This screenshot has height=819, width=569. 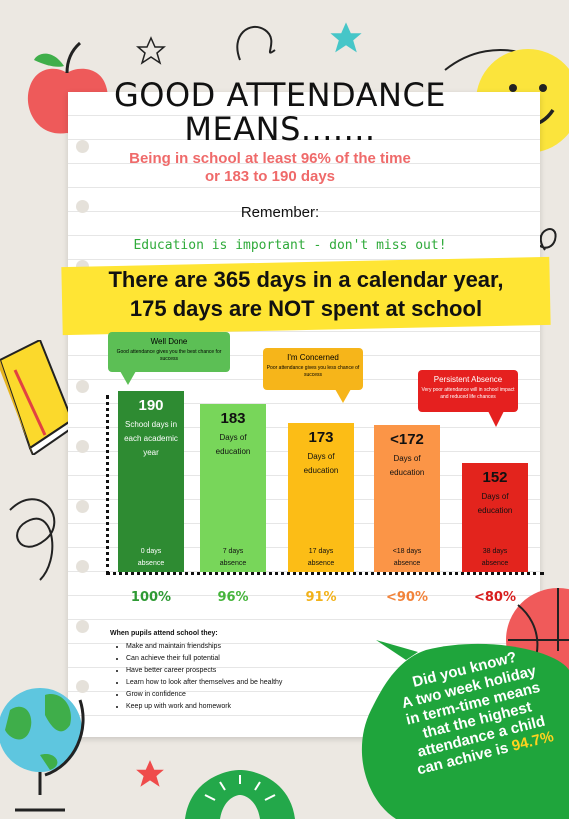 I want to click on protractor-icon, so click(x=240, y=794).